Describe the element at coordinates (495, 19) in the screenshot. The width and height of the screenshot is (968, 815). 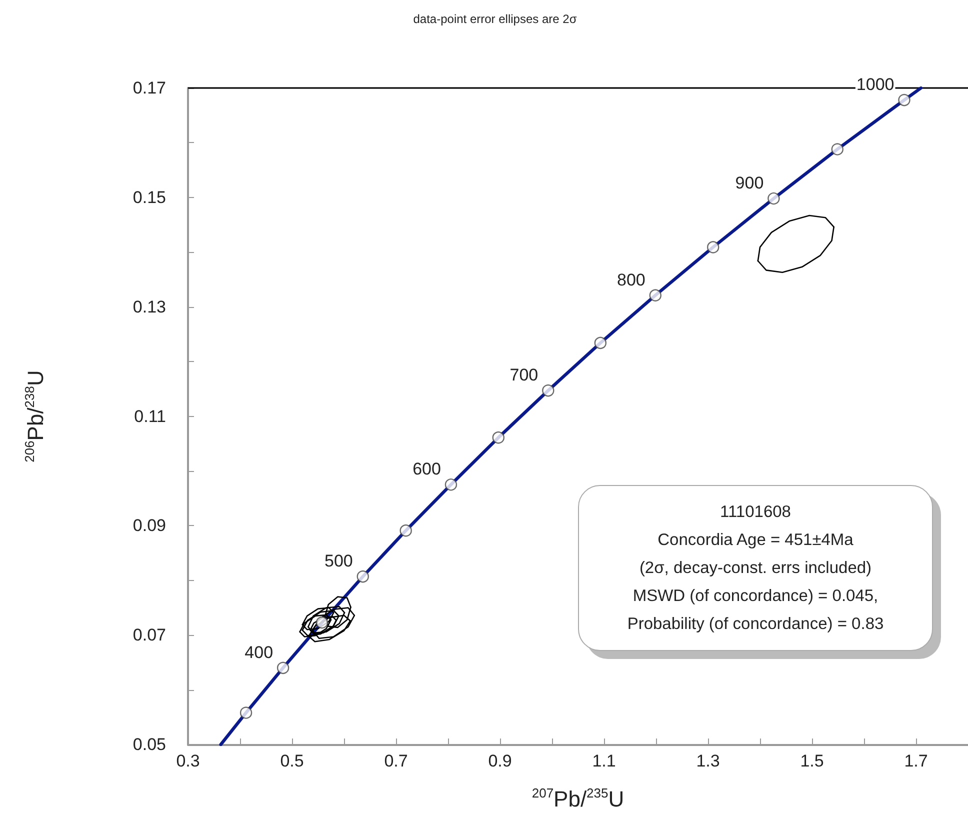
I see `chart-title: data-point error ellipses are 2σ` at that location.